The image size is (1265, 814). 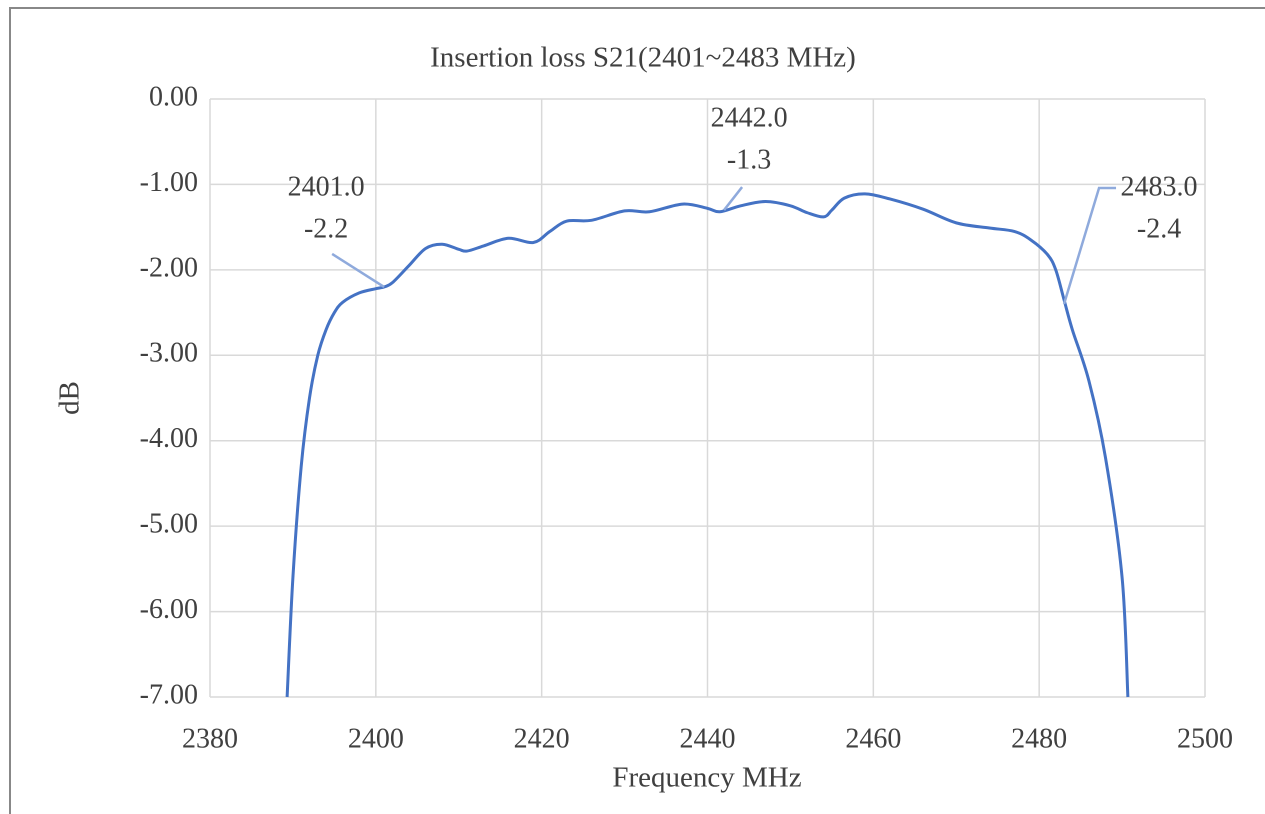 I want to click on y-tick-label: -5.00, so click(x=169, y=524).